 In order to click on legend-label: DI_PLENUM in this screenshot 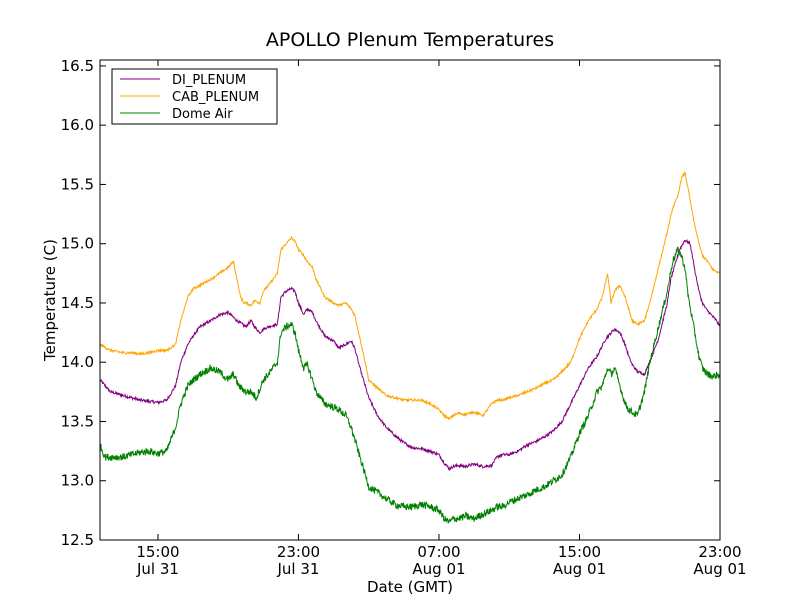, I will do `click(209, 80)`.